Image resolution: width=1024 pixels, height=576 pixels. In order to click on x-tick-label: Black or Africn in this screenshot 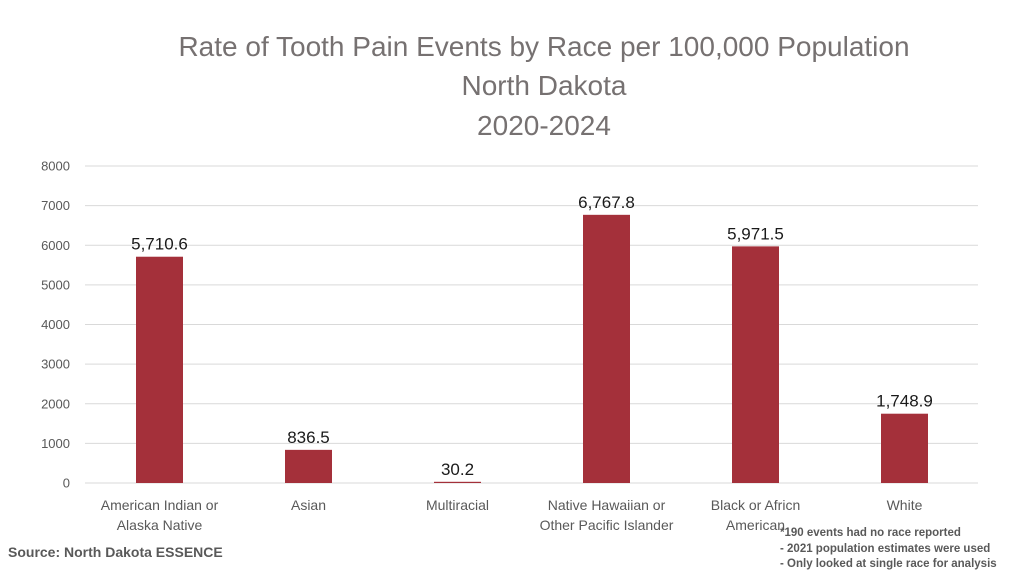, I will do `click(755, 505)`.